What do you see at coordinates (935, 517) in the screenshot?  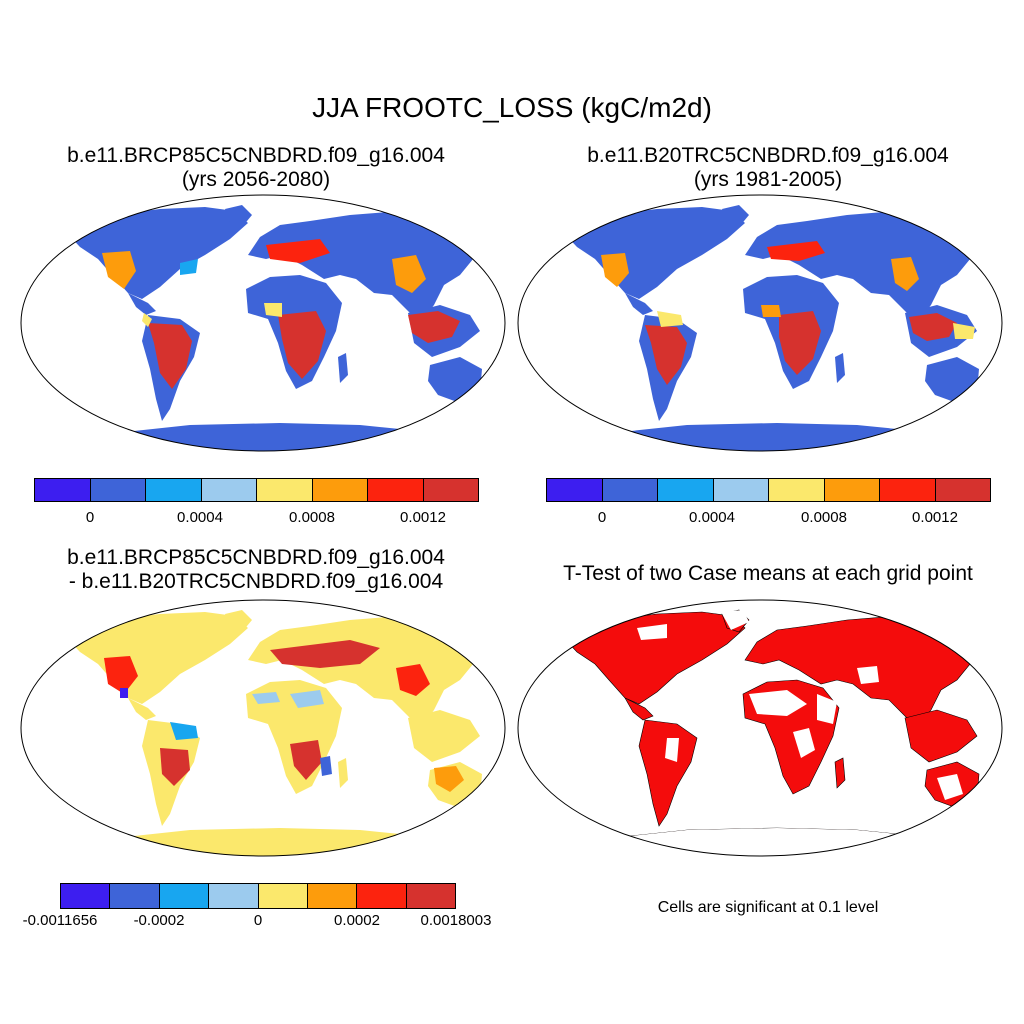 I see `colorbar-2-tick: 0.0012` at bounding box center [935, 517].